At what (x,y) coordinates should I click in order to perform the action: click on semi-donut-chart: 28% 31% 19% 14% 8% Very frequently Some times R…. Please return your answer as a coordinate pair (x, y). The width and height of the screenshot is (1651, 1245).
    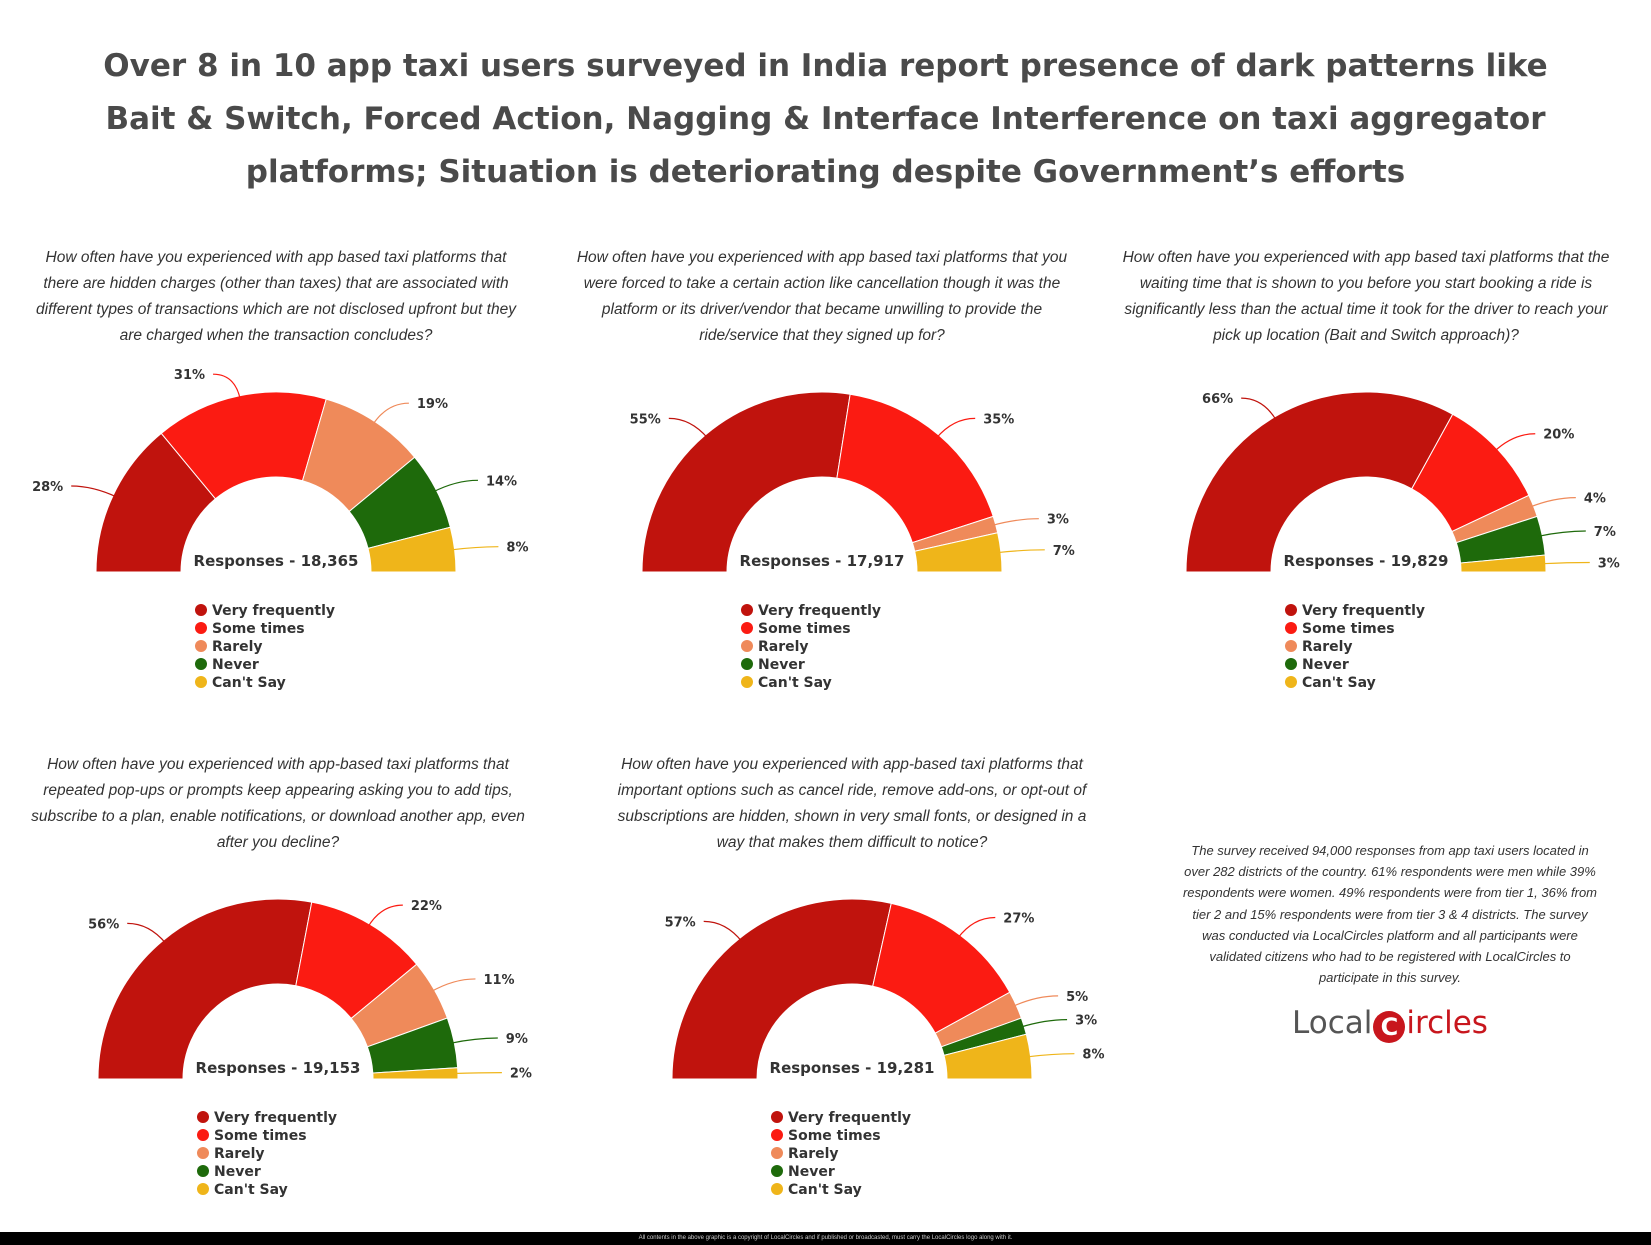
    Looking at the image, I should click on (280, 529).